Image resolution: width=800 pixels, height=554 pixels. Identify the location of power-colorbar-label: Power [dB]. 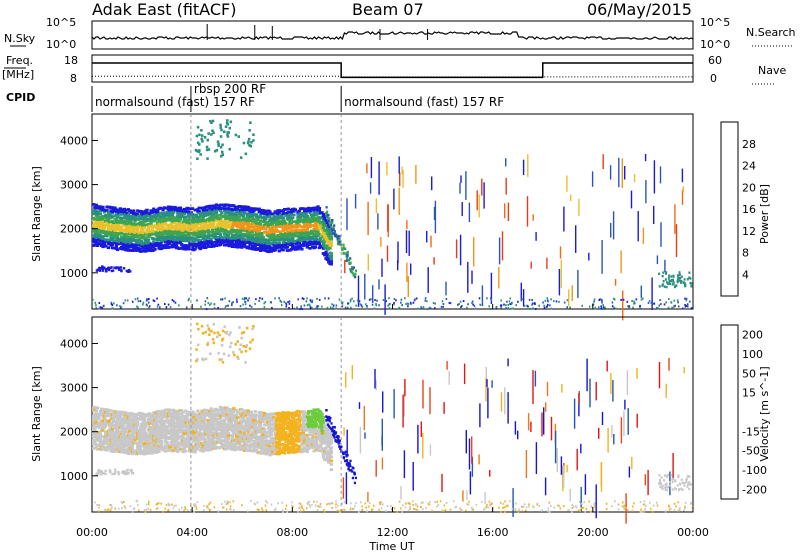
(764, 214).